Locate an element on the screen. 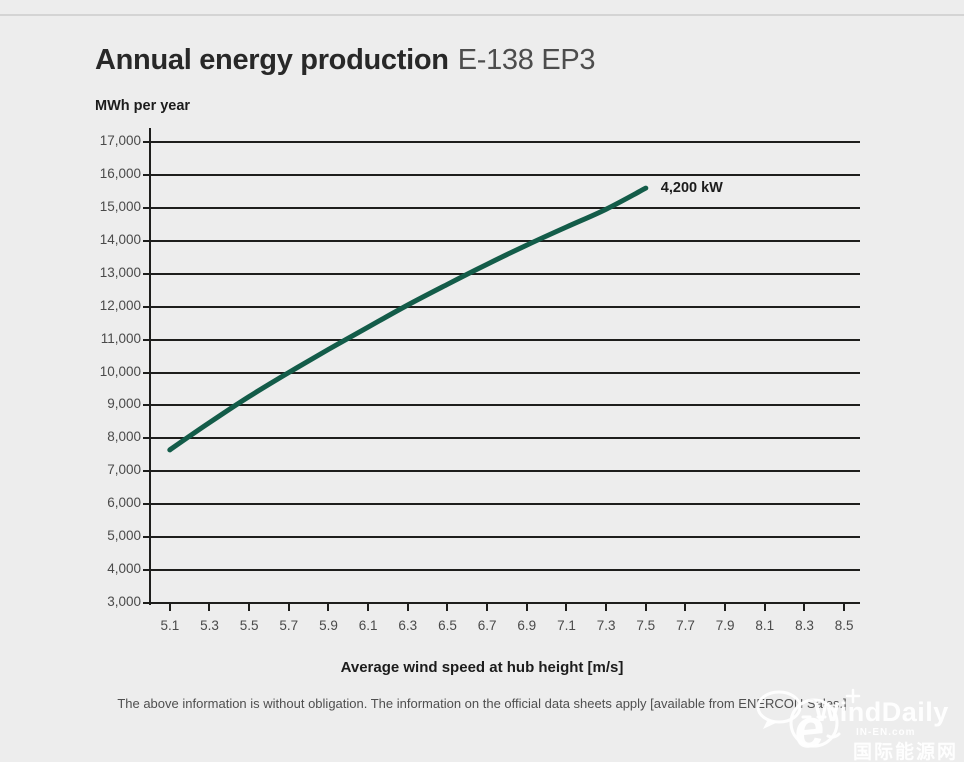 The image size is (964, 762). y-axis-unit-label: MWh per year is located at coordinates (143, 106).